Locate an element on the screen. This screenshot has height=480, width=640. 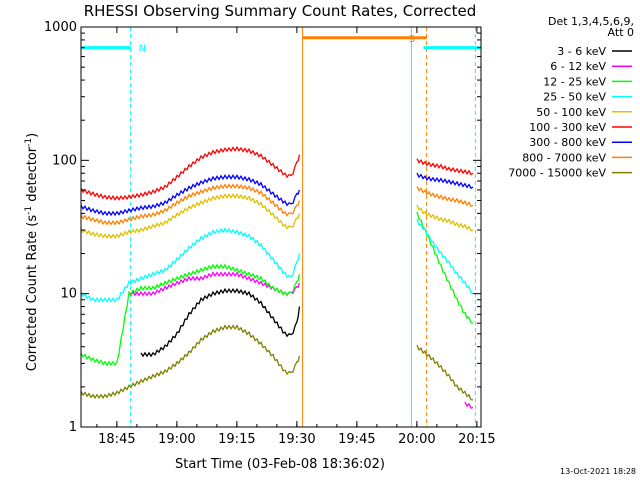
legend-header-2: Att 0 is located at coordinates (621, 32).